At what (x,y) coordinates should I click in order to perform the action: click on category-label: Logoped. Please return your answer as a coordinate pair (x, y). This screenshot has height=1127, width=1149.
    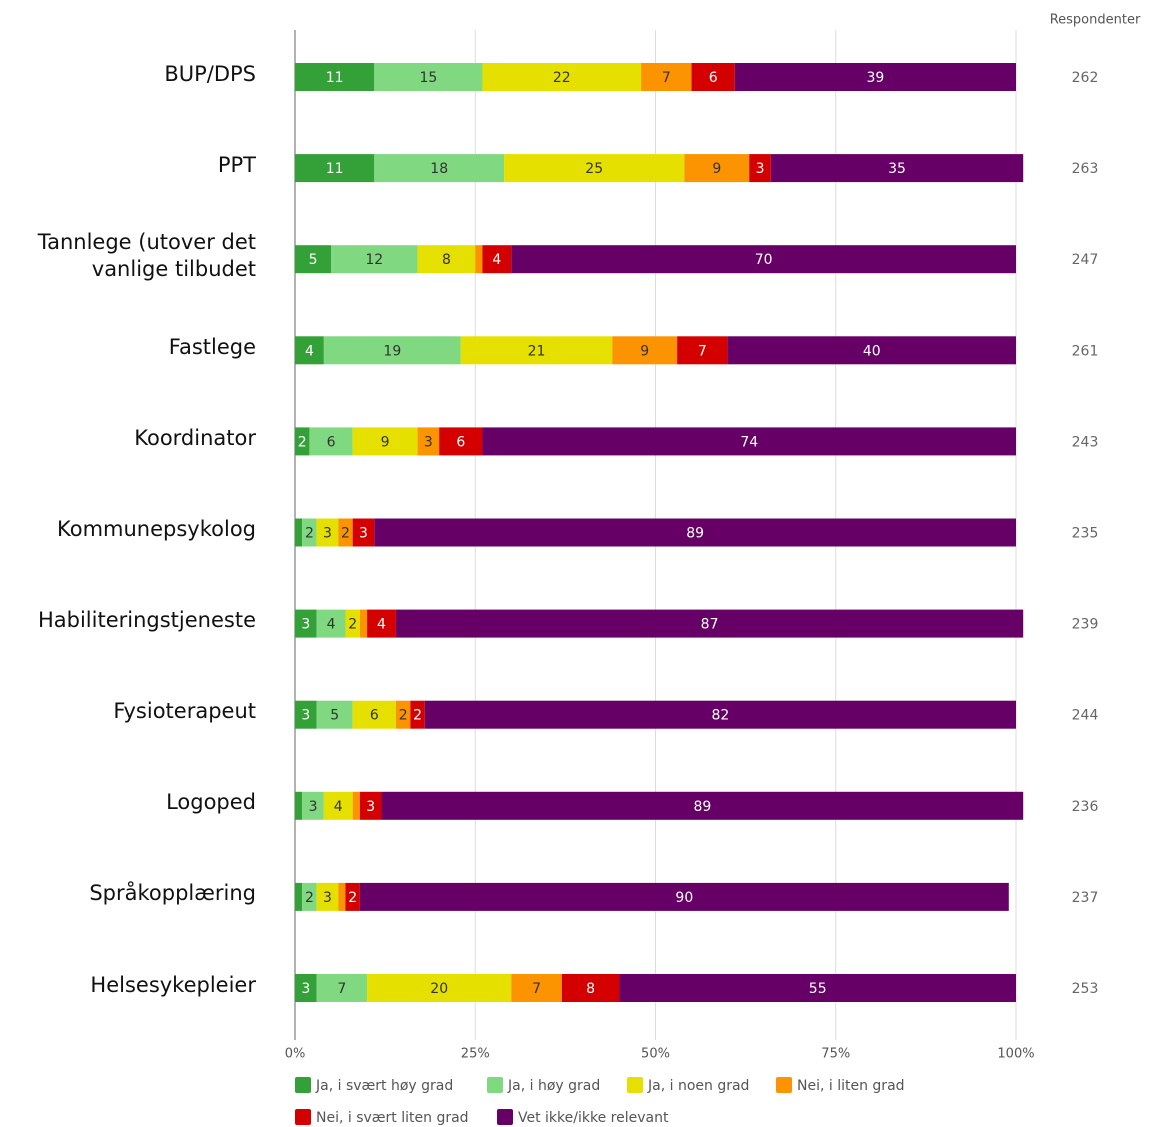
    Looking at the image, I should click on (211, 802).